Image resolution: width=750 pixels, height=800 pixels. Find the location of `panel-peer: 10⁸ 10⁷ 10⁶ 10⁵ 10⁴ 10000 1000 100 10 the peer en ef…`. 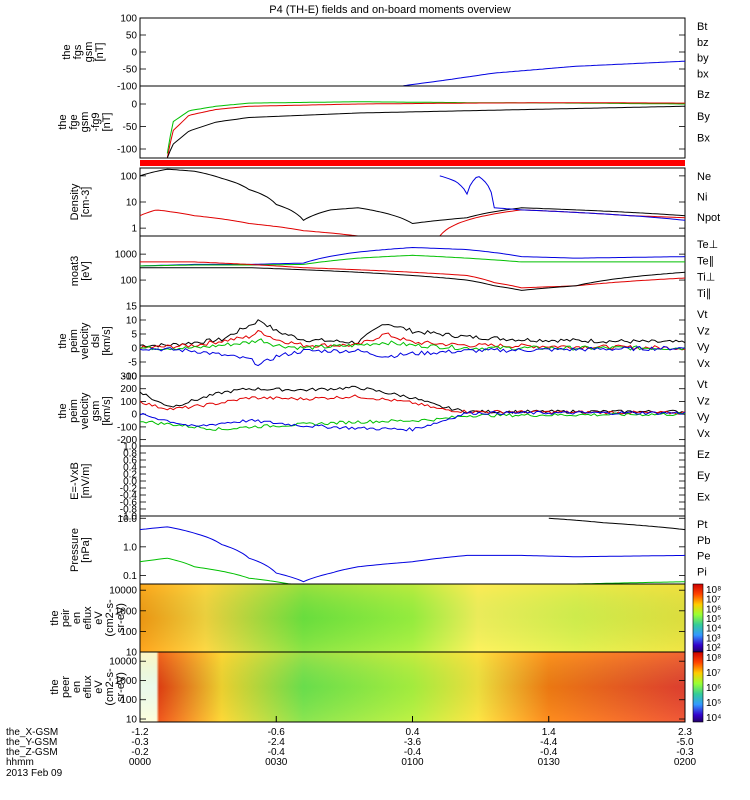

panel-peer: 10⁸ 10⁷ 10⁶ 10⁵ 10⁴ 10000 1000 100 10 the peer en ef… is located at coordinates (385, 688).